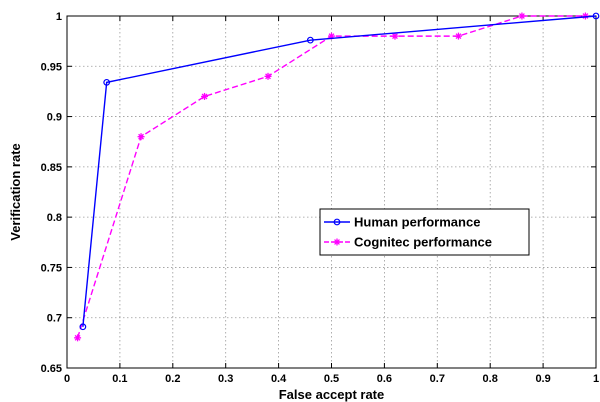 The width and height of the screenshot is (600, 402). I want to click on x-tick-label: 0.2, so click(172, 379).